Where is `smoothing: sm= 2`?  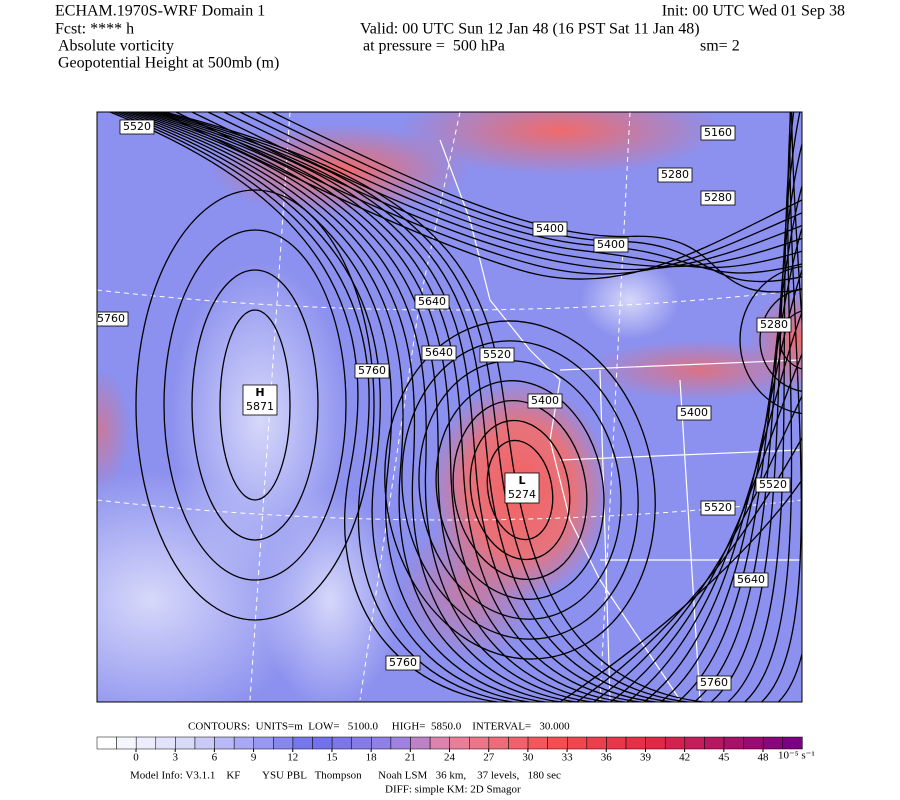
smoothing: sm= 2 is located at coordinates (720, 46).